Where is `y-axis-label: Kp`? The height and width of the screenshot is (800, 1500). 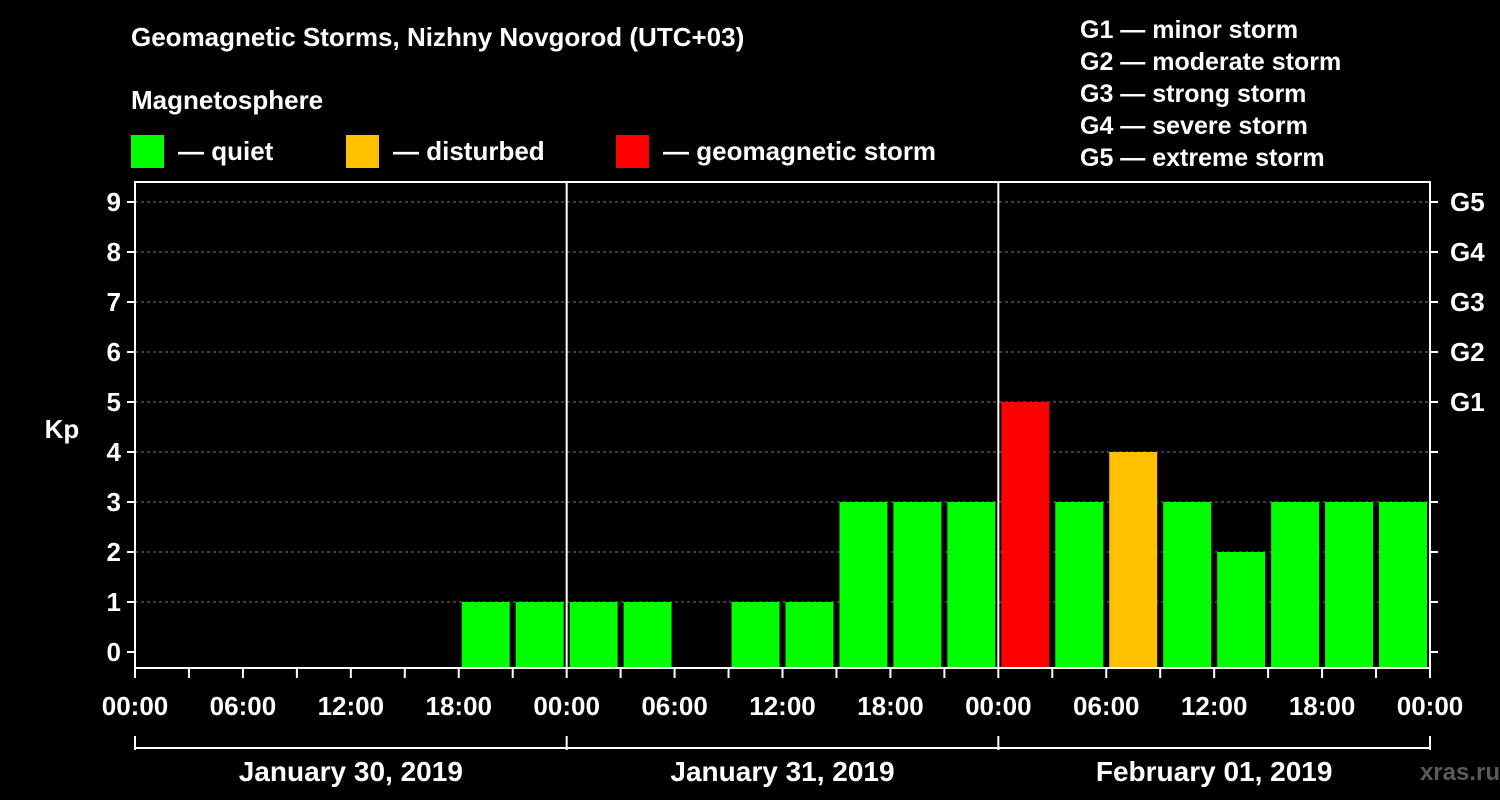
y-axis-label: Kp is located at coordinates (62, 429).